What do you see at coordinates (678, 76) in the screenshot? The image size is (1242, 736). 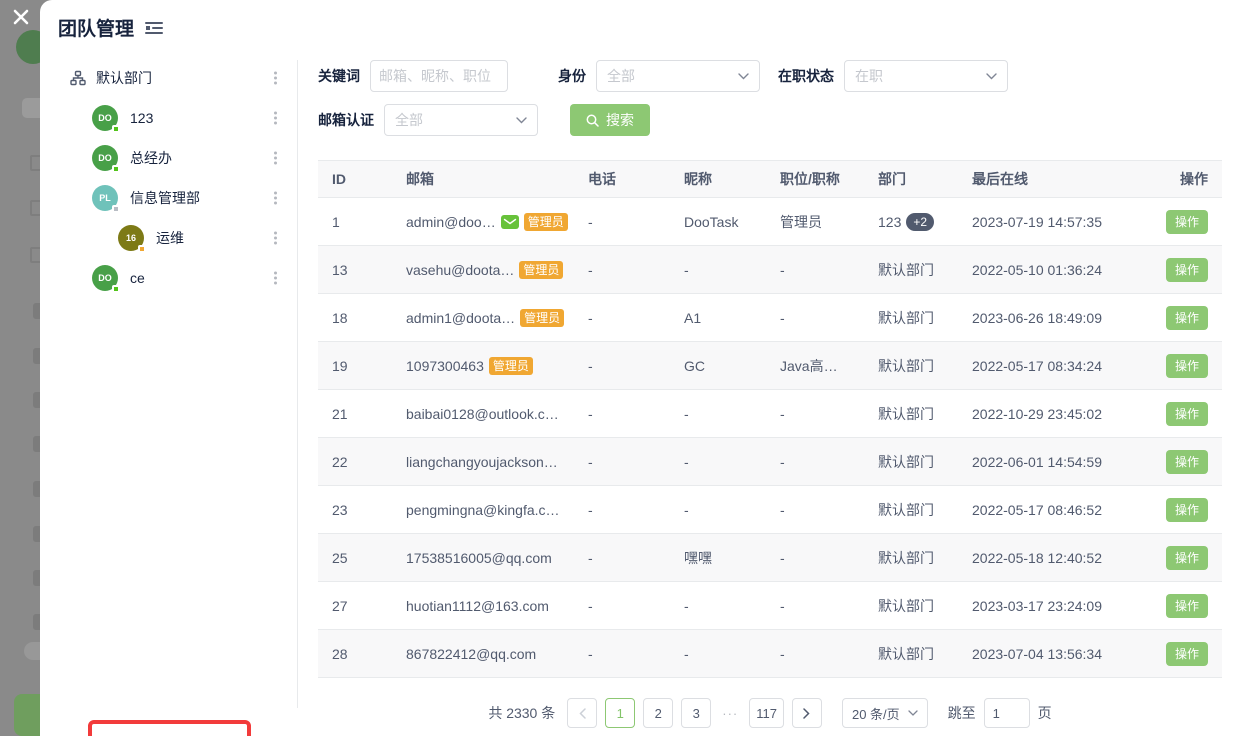 I see `identity-select: 全部` at bounding box center [678, 76].